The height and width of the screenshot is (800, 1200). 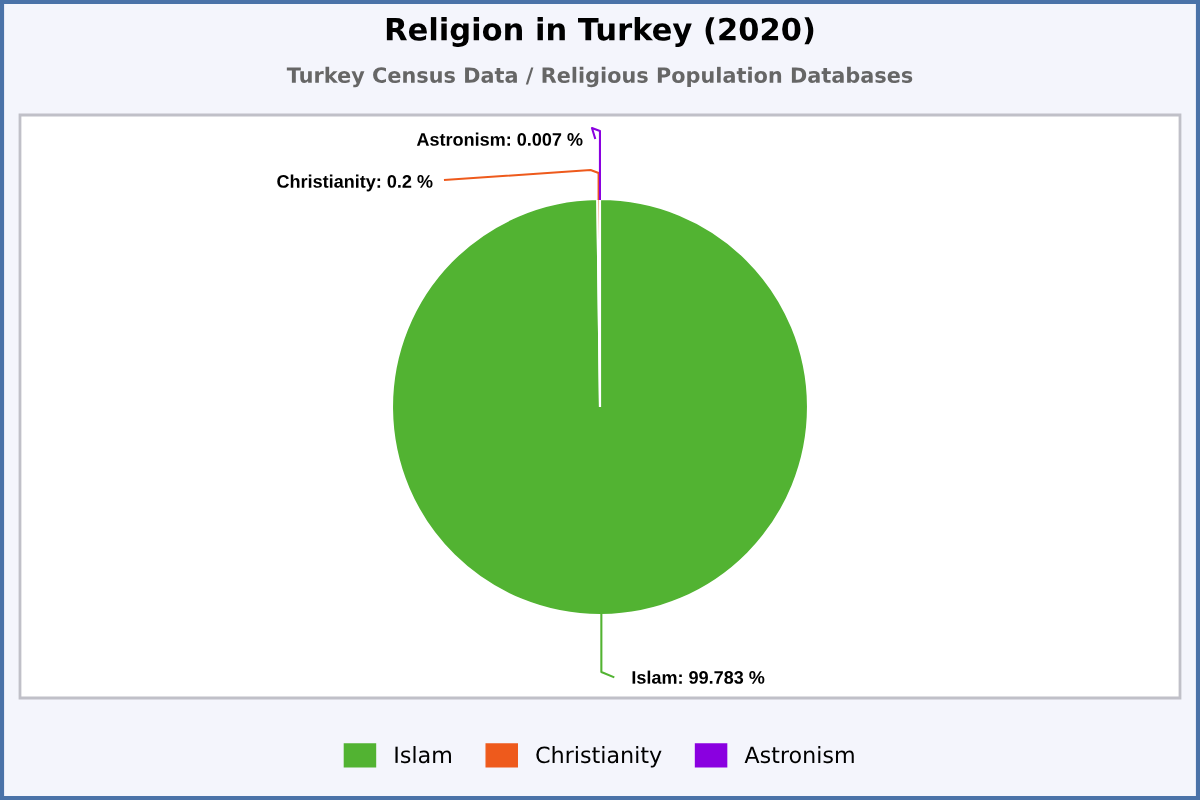 I want to click on data-label: Astronism: 0.007 %, so click(x=499, y=139).